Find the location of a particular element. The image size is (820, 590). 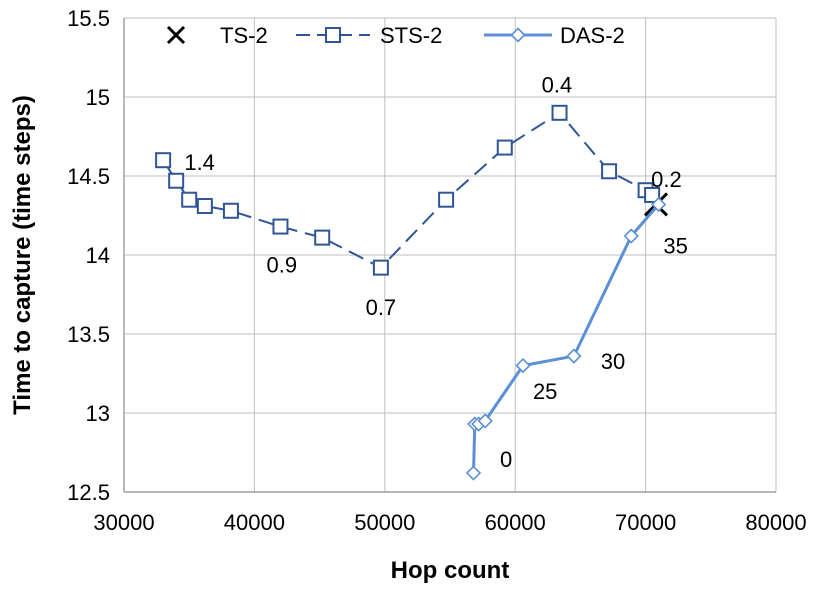

legend-entry-sts-2: STS-2 is located at coordinates (369, 35).